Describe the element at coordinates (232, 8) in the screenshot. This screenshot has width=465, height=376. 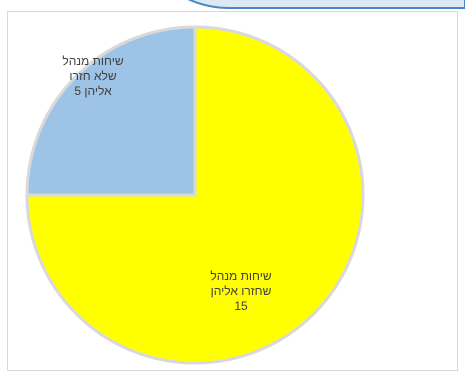
I see `header-accent-strip` at that location.